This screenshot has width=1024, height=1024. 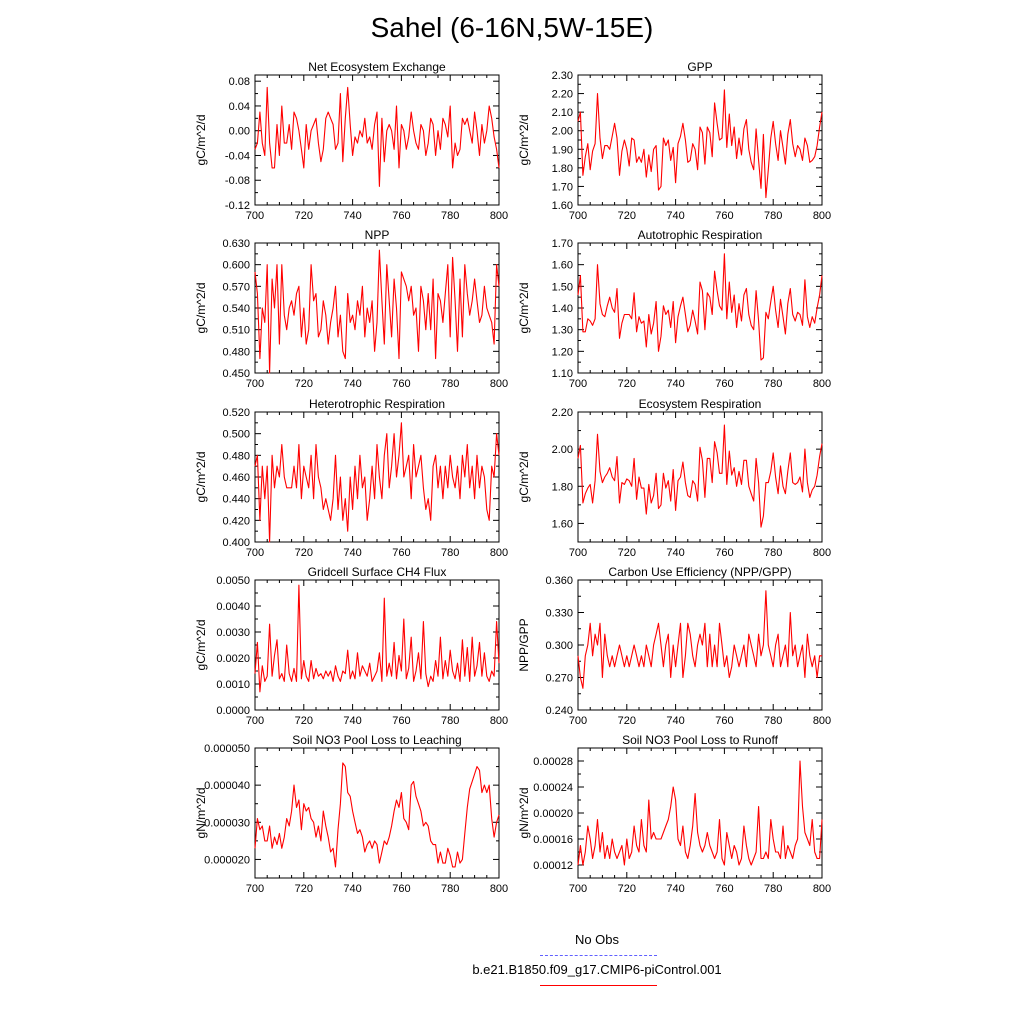 What do you see at coordinates (236, 244) in the screenshot?
I see `y-tick-label: 0.630` at bounding box center [236, 244].